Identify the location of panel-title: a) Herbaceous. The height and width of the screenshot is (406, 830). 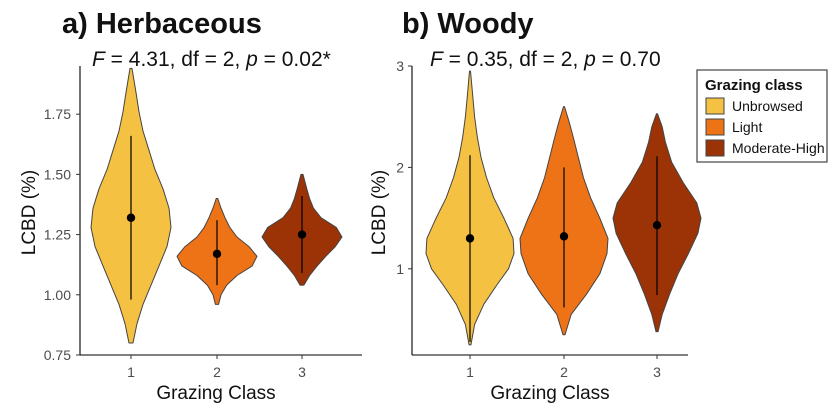
(162, 24).